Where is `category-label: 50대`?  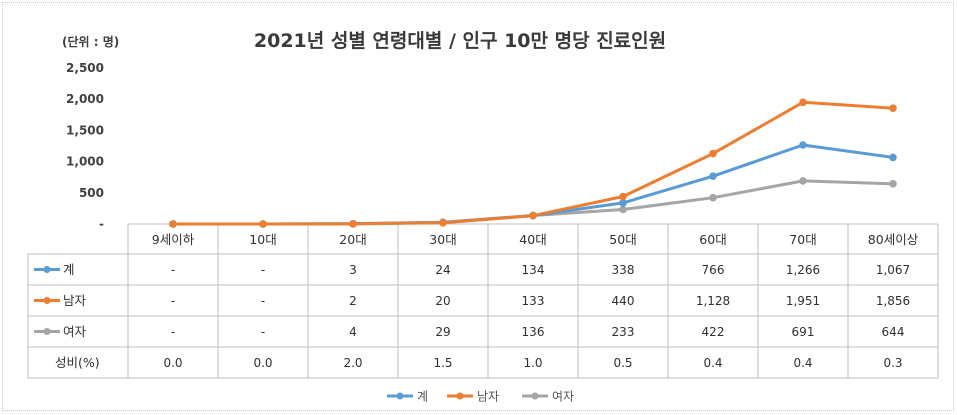 category-label: 50대 is located at coordinates (622, 239).